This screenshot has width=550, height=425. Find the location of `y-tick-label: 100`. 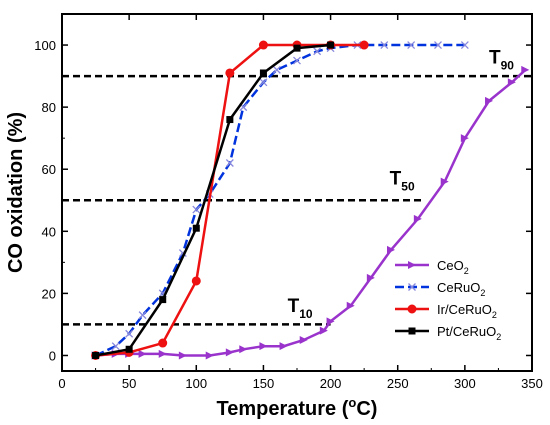

y-tick-label: 100 is located at coordinates (45, 45).